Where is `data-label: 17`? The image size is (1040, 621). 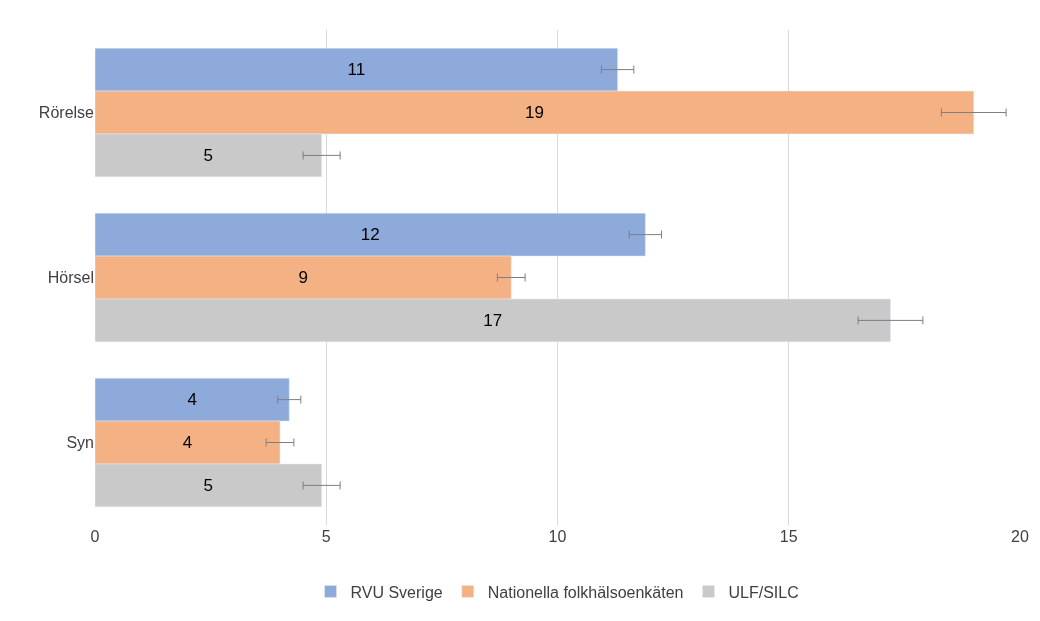
data-label: 17 is located at coordinates (493, 320).